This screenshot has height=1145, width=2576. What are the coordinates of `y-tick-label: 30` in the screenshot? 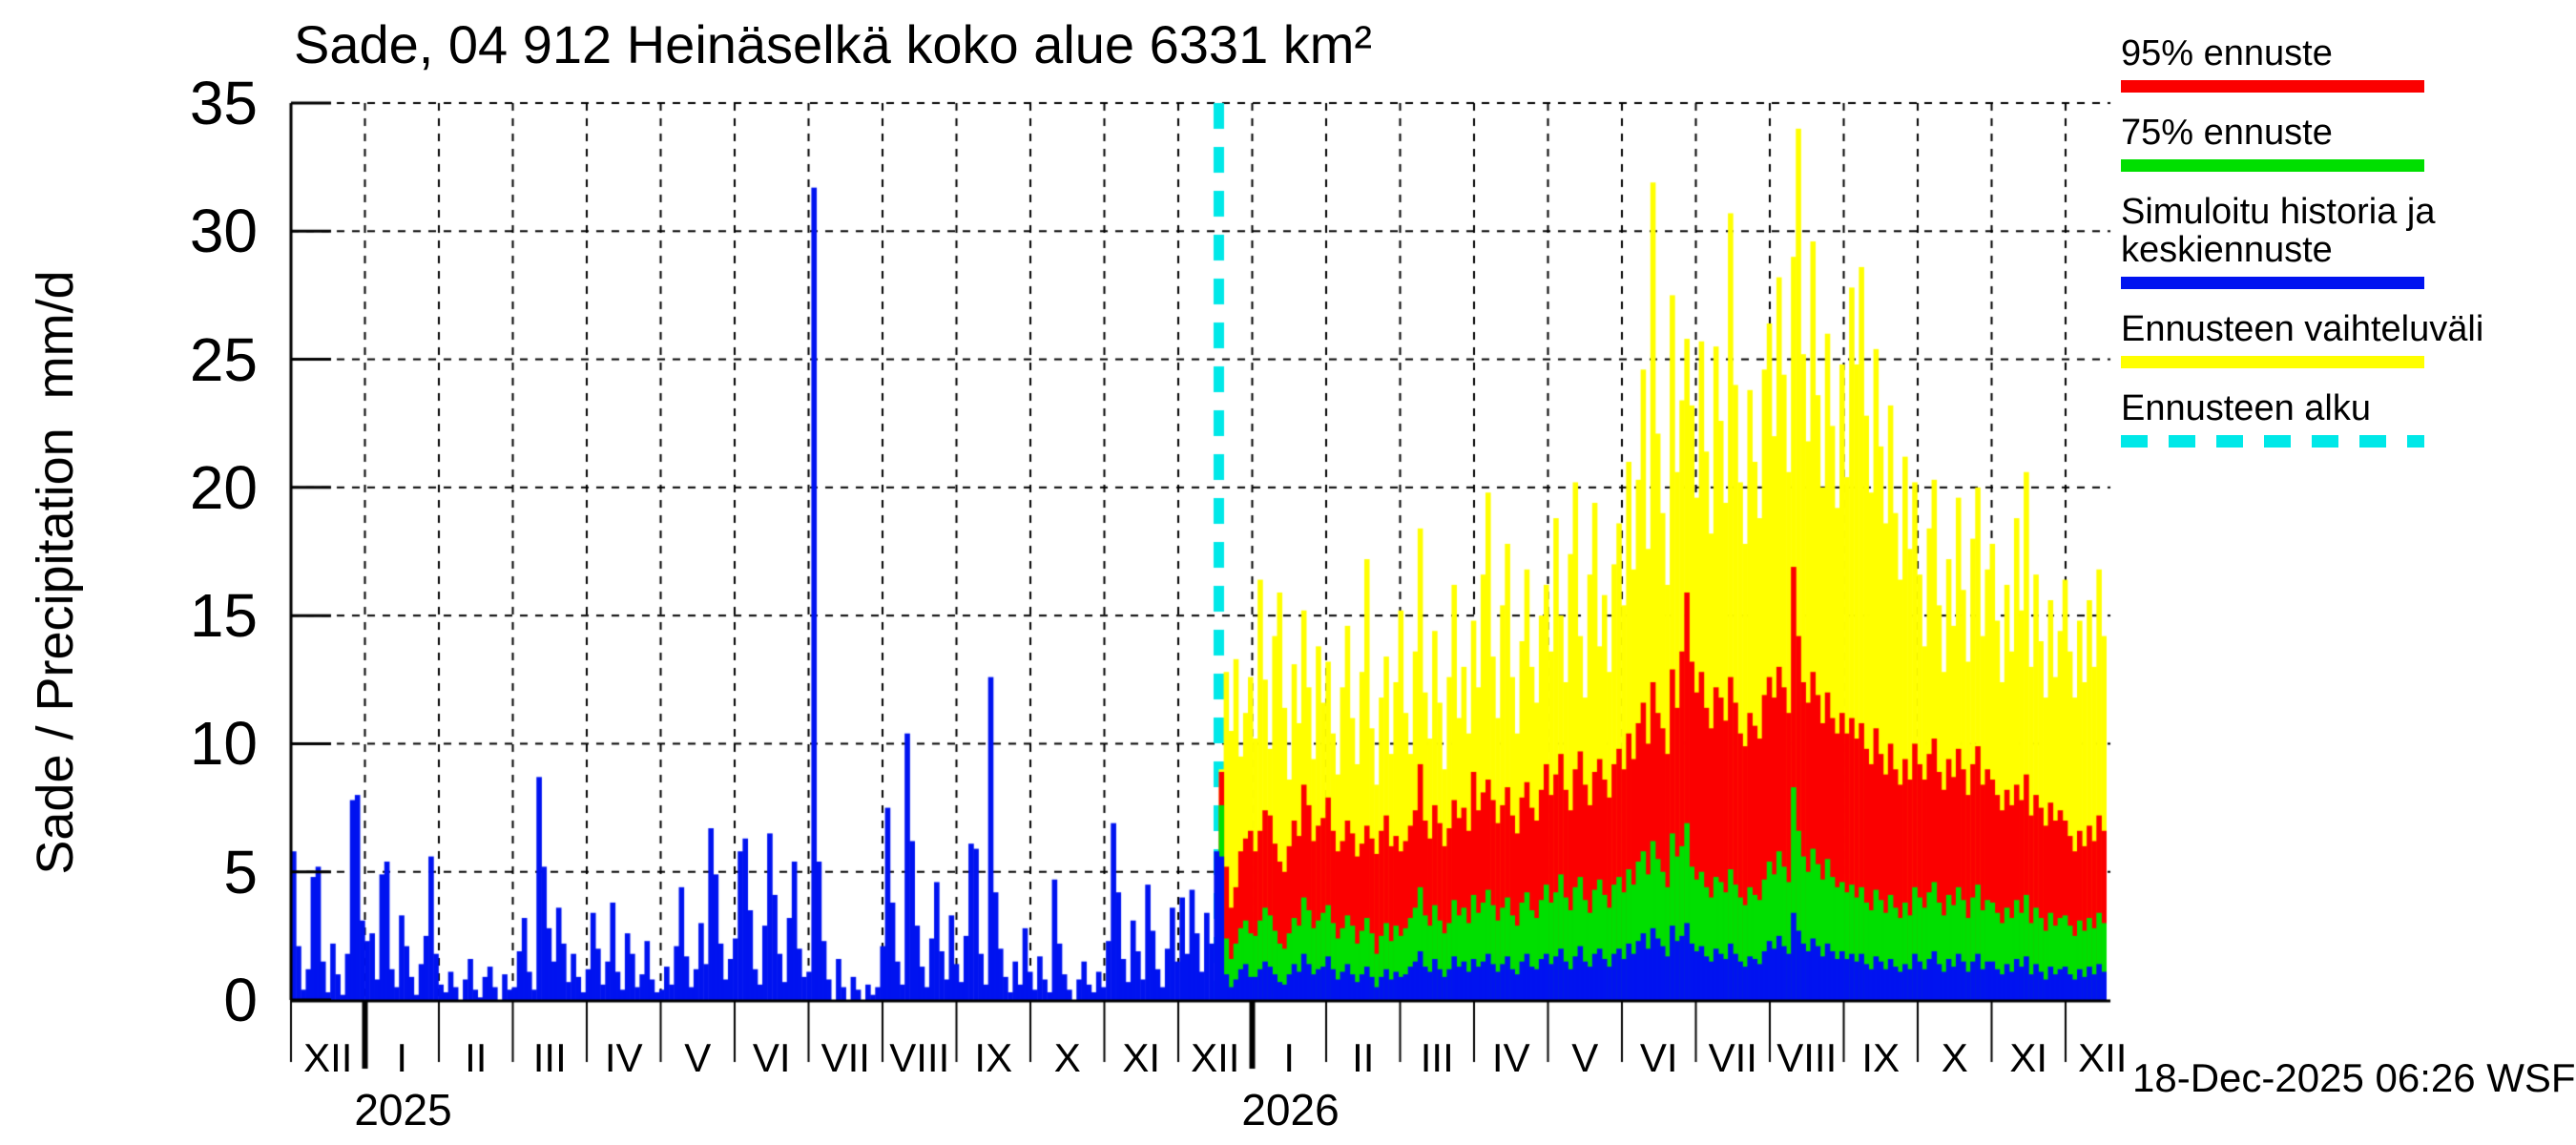 It's located at (223, 232).